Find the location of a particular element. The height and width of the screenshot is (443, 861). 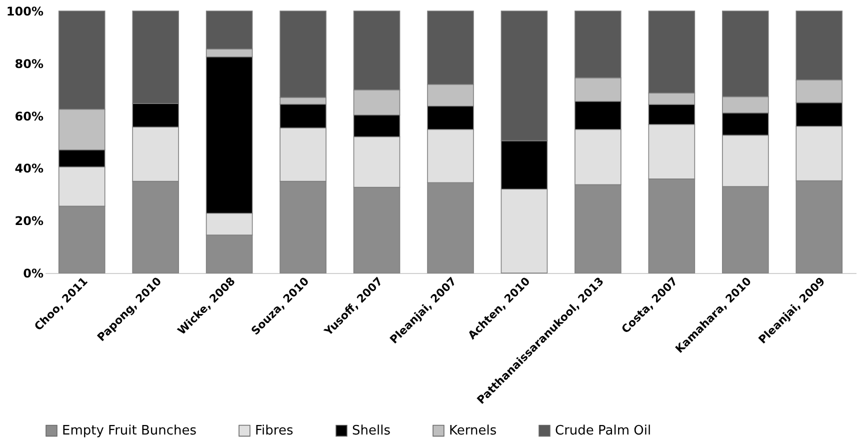

y-tick-label: 20% is located at coordinates (29, 221).